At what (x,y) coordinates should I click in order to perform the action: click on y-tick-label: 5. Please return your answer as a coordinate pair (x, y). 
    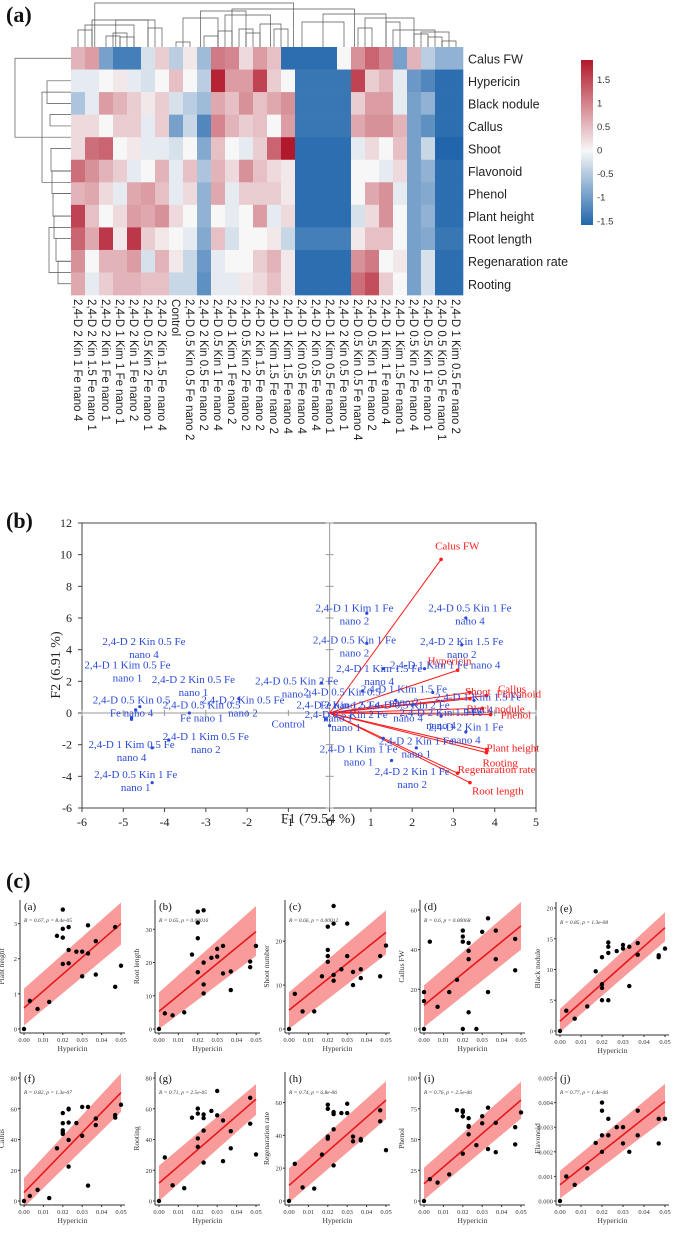
    Looking at the image, I should click on (551, 1001).